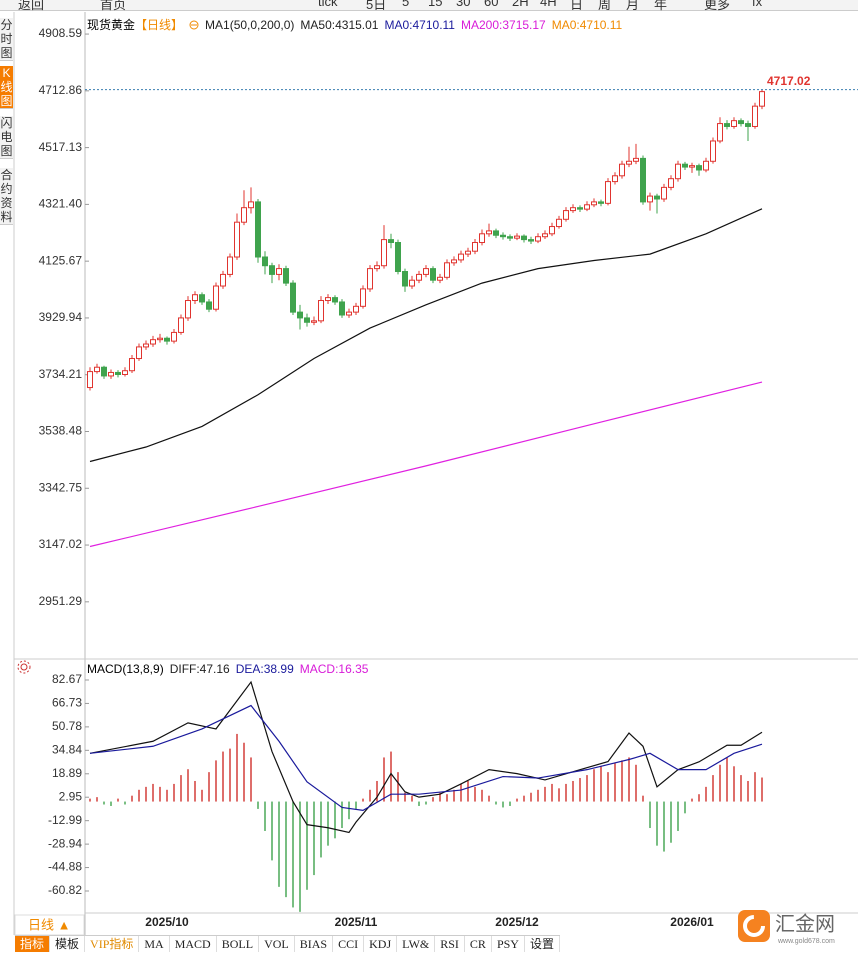 Image resolution: width=858 pixels, height=965 pixels. Describe the element at coordinates (717, 6) in the screenshot. I see `toolbar-button: 更多` at that location.